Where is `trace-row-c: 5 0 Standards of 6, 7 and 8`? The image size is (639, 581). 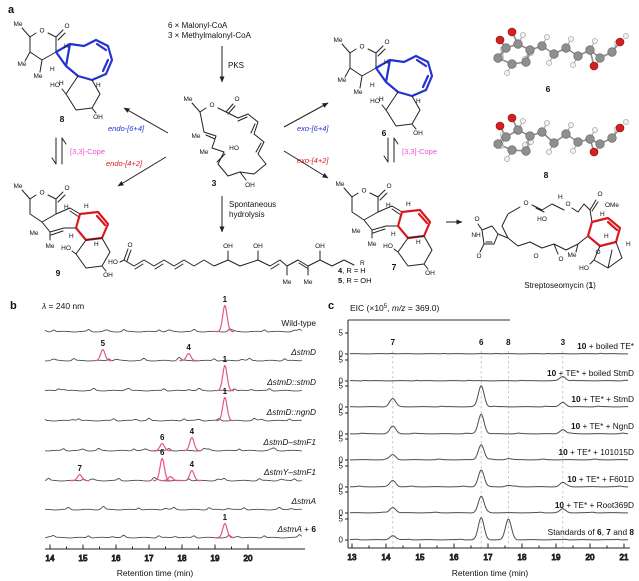 trace-row-c: 5 0 Standards of 6, 7 and 8 is located at coordinates (487, 530).